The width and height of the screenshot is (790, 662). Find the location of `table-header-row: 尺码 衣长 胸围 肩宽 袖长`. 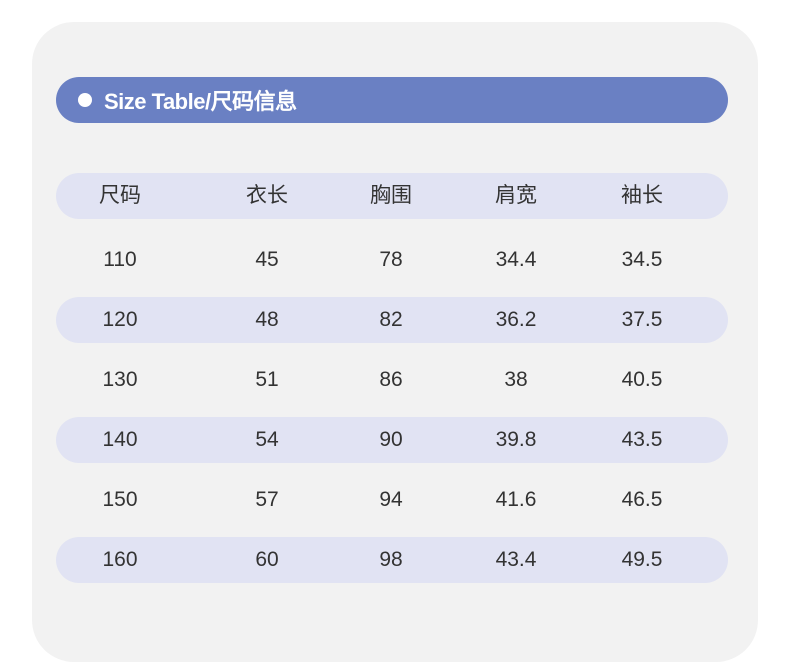

table-header-row: 尺码 衣长 胸围 肩宽 袖长 is located at coordinates (392, 196).